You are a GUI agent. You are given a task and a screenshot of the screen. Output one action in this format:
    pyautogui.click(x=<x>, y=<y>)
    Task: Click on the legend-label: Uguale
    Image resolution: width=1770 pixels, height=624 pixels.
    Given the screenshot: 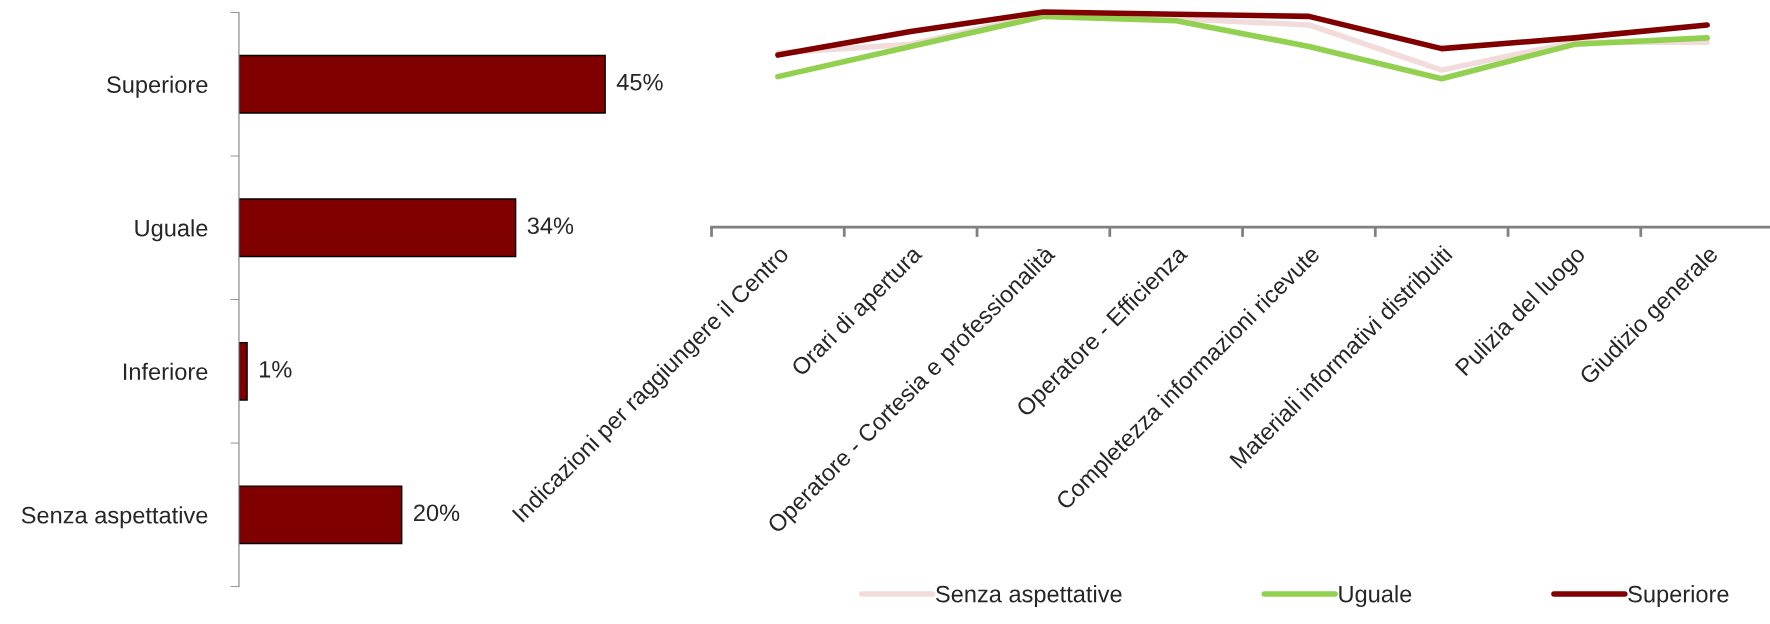 What is the action you would take?
    pyautogui.click(x=1375, y=596)
    